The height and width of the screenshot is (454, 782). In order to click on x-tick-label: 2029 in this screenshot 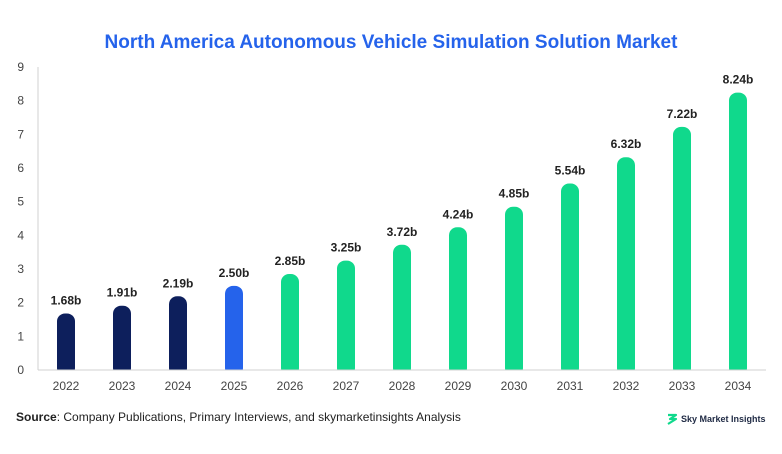, I will do `click(458, 386)`.